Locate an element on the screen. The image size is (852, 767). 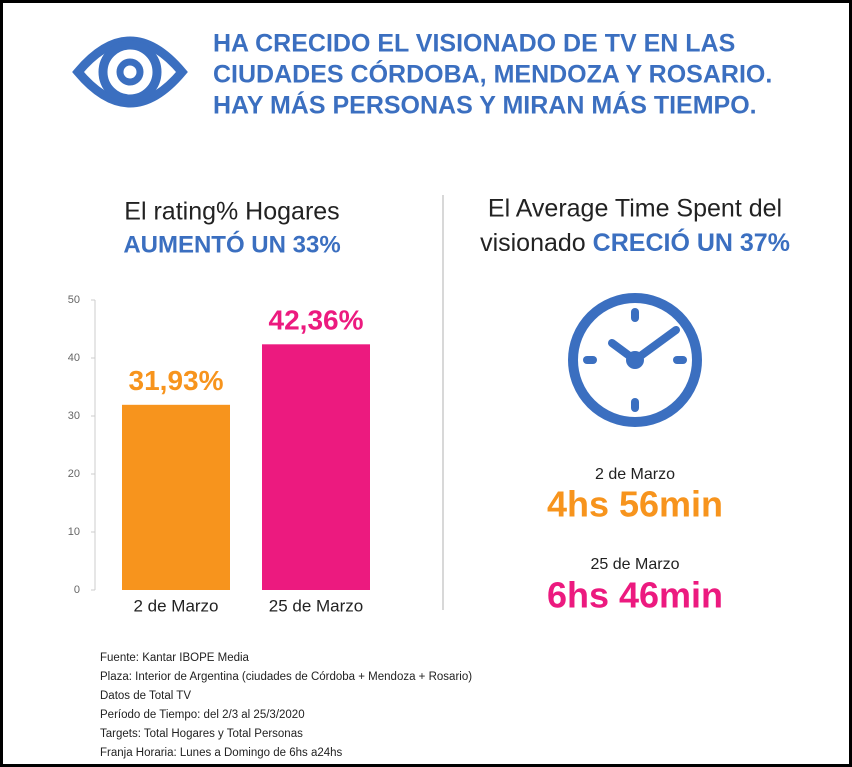
title-line: HA CRECIDO EL VISIONADO DE TV EN LAS is located at coordinates (474, 44).